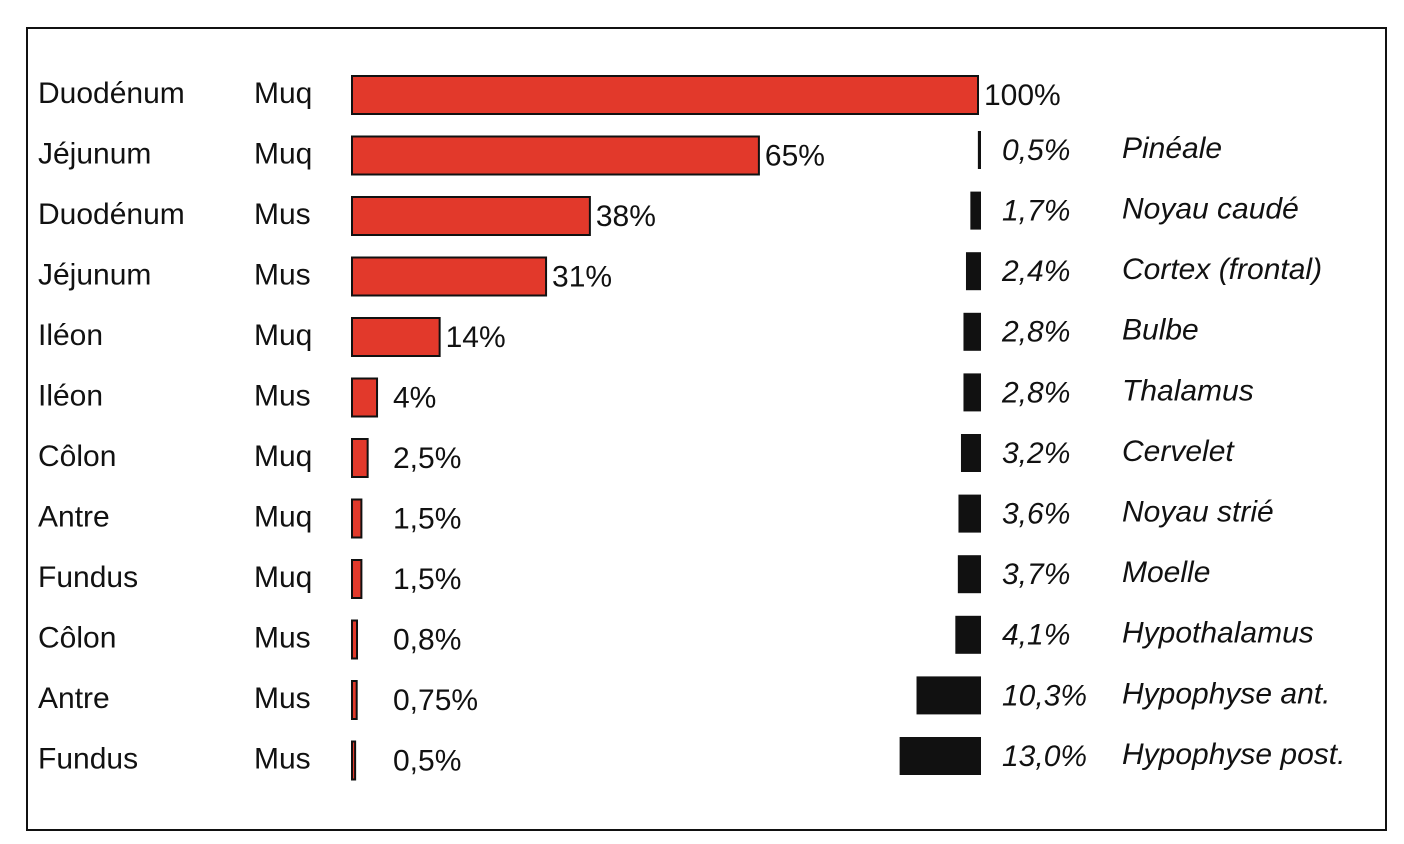 The height and width of the screenshot is (844, 1404). Describe the element at coordinates (1036, 211) in the screenshot. I see `value-label: 1,7%` at that location.